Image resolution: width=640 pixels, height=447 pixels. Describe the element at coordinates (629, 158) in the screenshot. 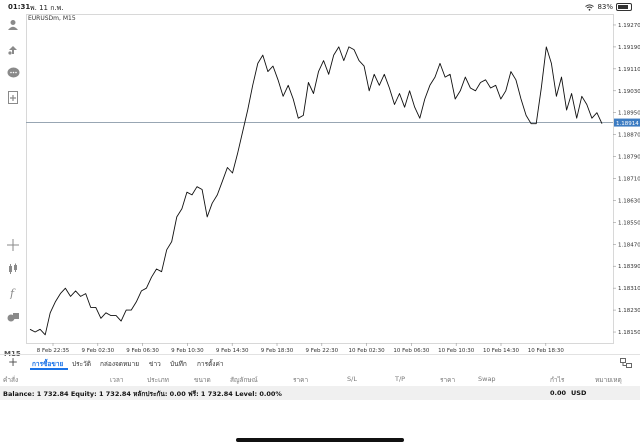

I see `price-tick-label: 1.18790` at that location.